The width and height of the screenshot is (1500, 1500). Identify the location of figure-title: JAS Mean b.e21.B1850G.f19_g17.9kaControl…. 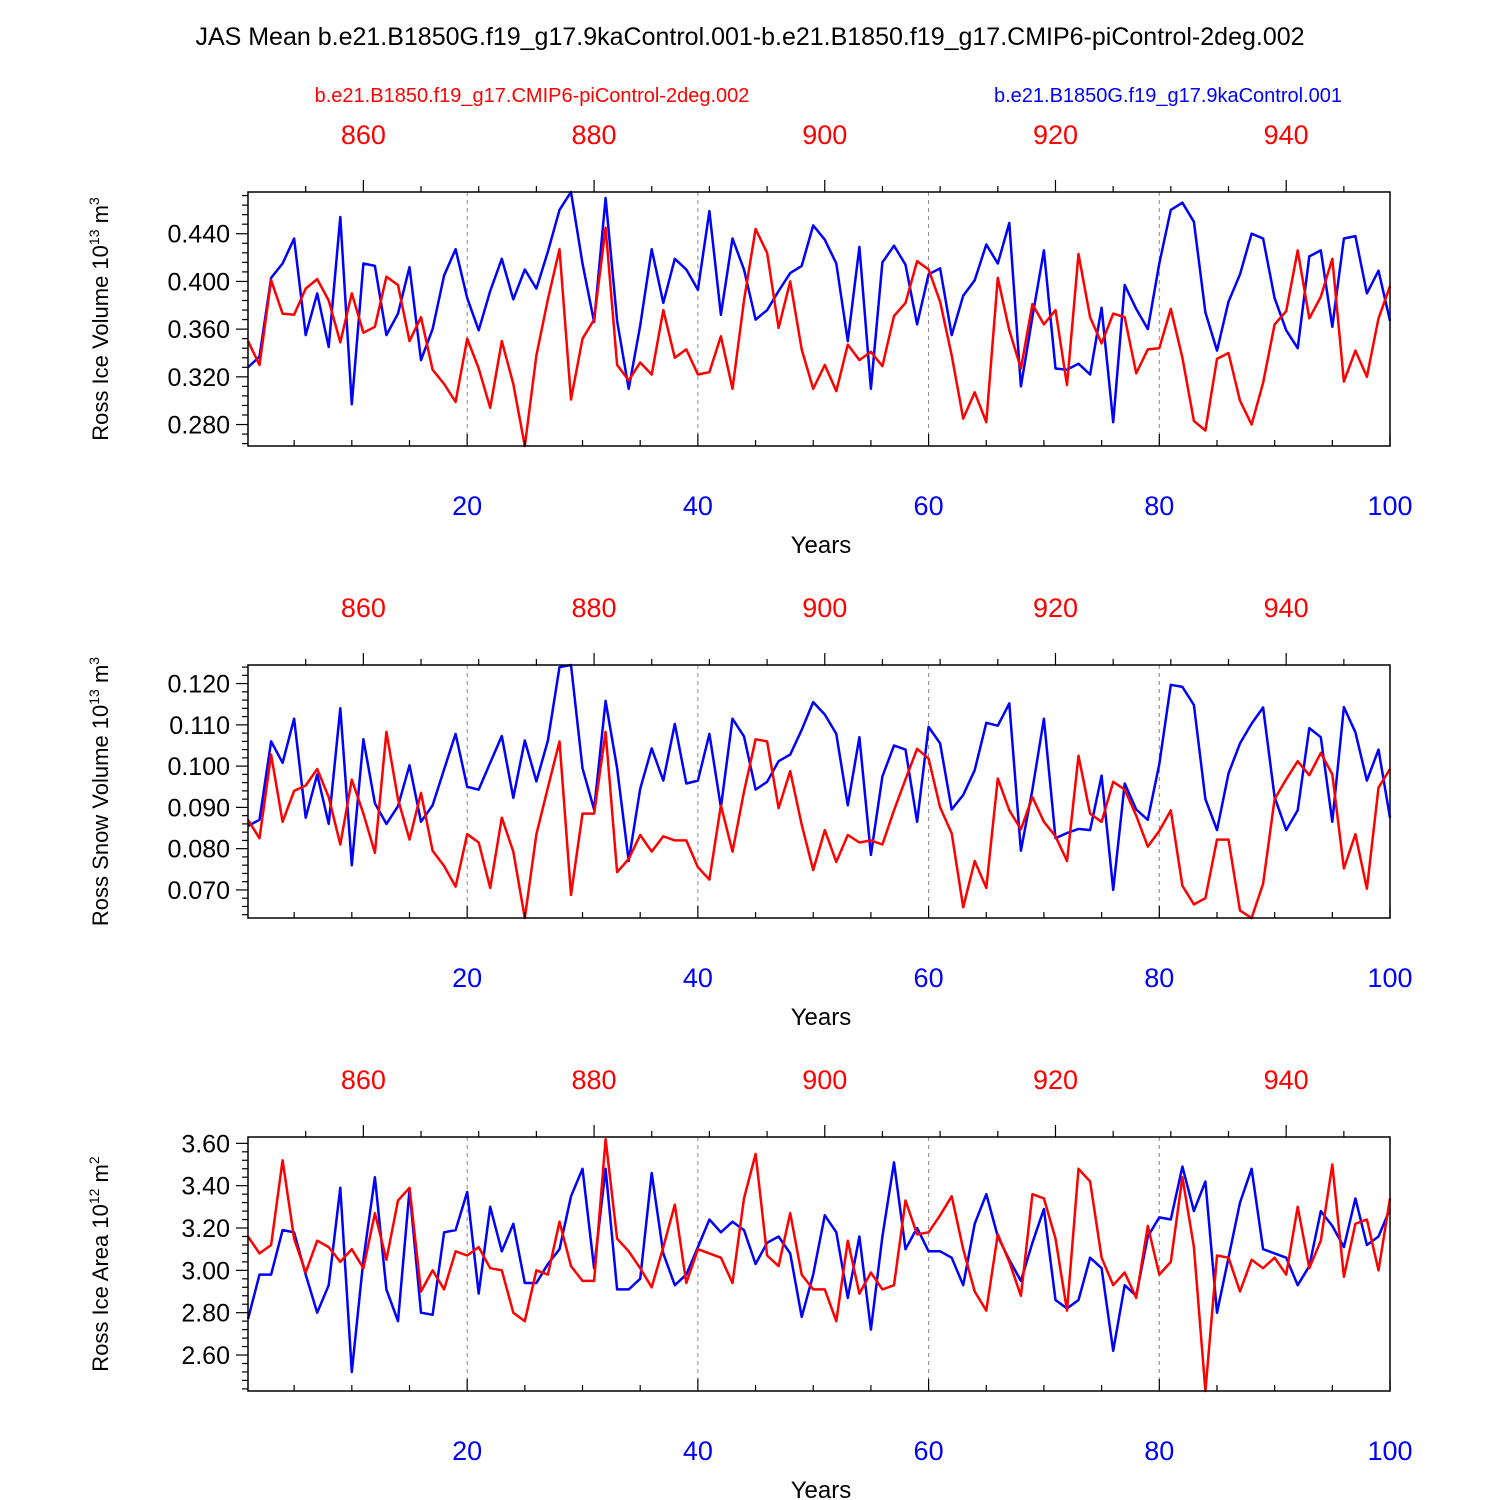
(749, 37).